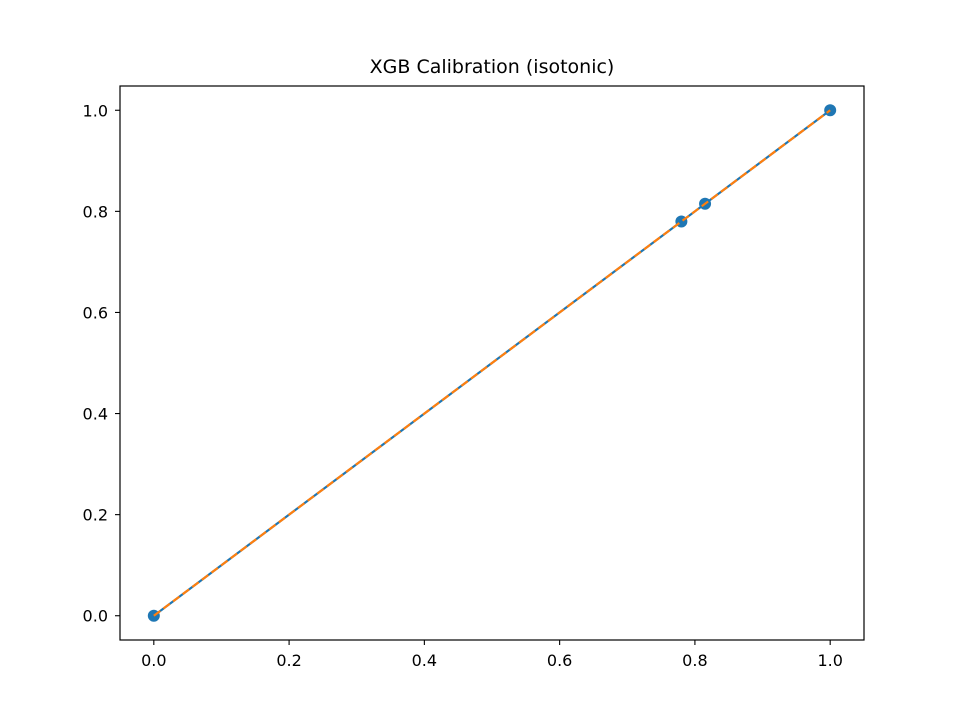 This screenshot has width=960, height=720. Describe the element at coordinates (829, 660) in the screenshot. I see `x-tick-label-5: 1.0` at that location.